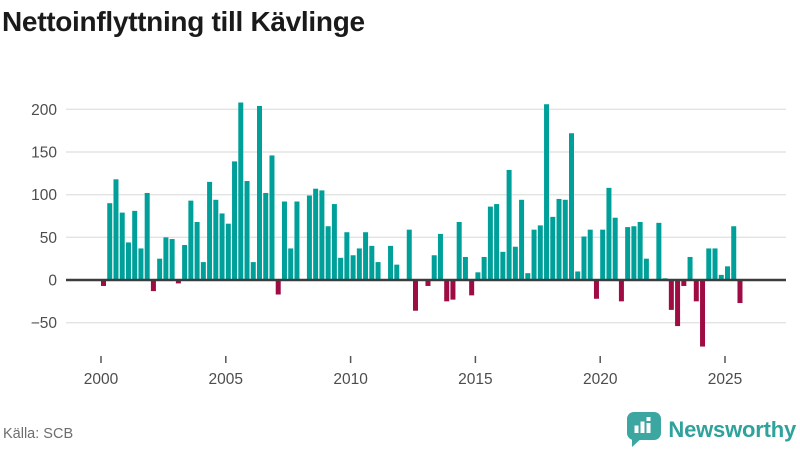 The width and height of the screenshot is (800, 450). I want to click on chart-title: Nettoinflyttning till Kävlinge, so click(183, 21).